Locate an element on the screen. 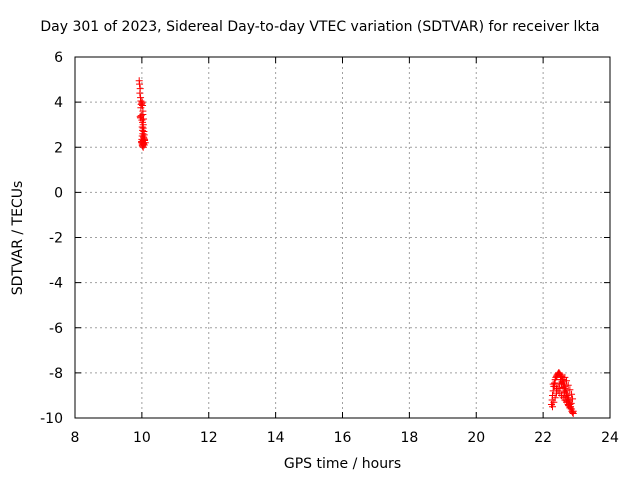 This screenshot has height=480, width=640. x-tick-label: 16 is located at coordinates (343, 438).